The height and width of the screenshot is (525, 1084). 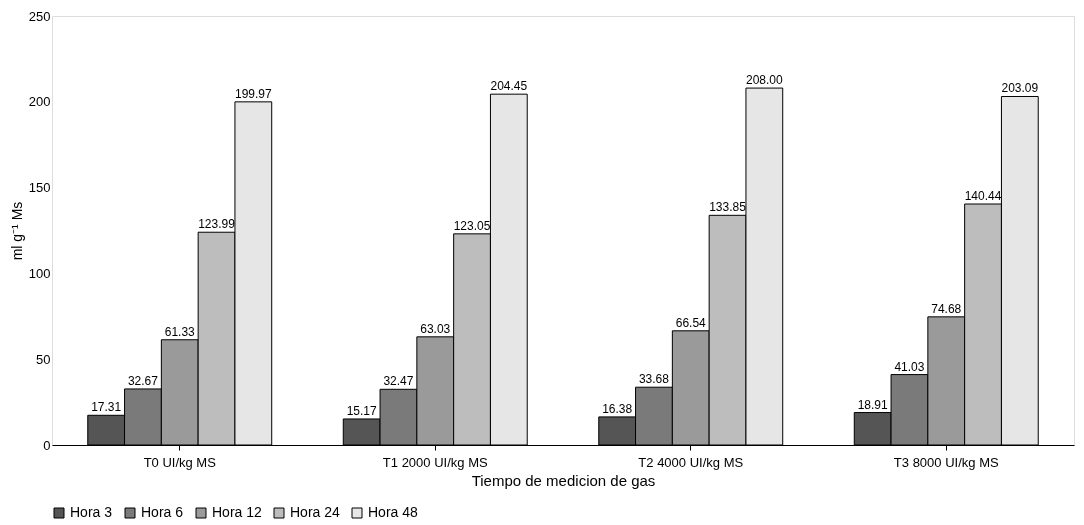 I want to click on data-label: 15.17, so click(x=362, y=410).